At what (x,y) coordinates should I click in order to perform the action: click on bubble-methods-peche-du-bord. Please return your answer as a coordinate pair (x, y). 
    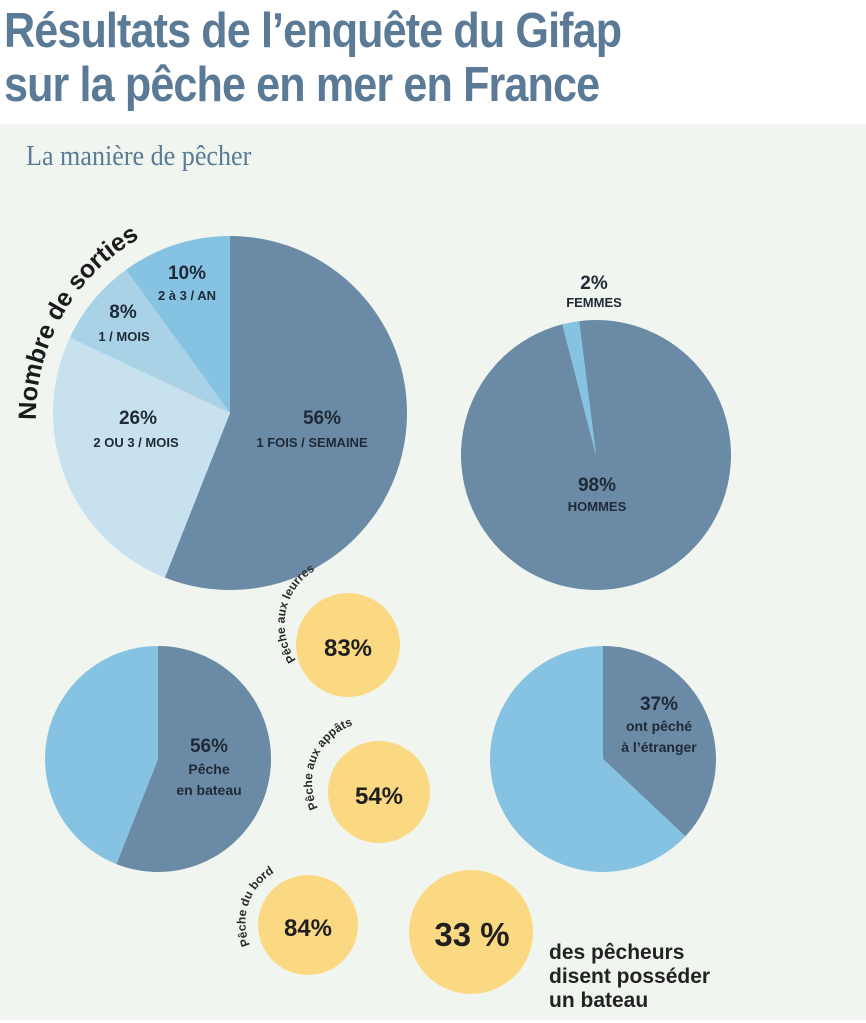
    Looking at the image, I should click on (308, 925).